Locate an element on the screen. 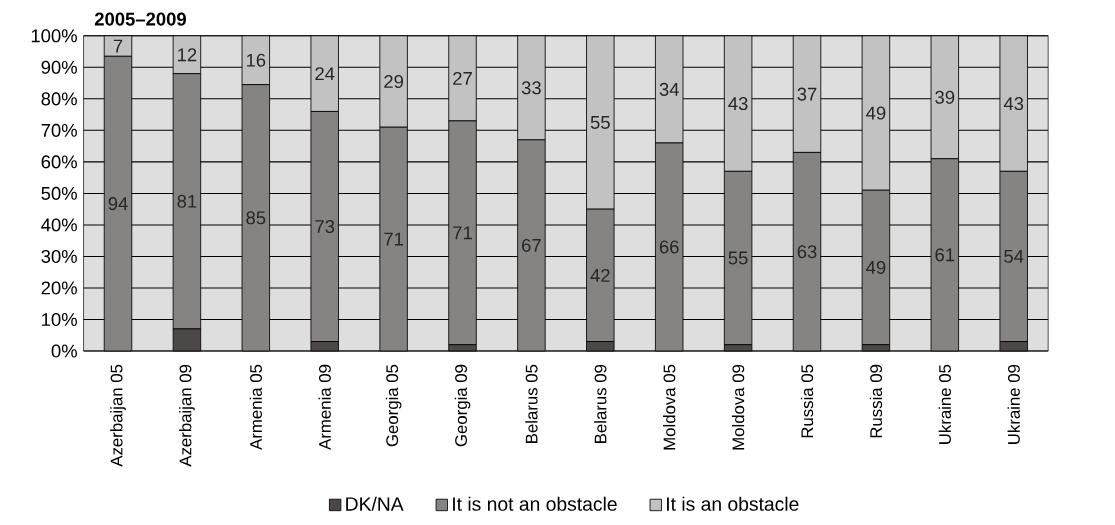 The height and width of the screenshot is (525, 1115). y-tick-label: 20% is located at coordinates (59, 288).